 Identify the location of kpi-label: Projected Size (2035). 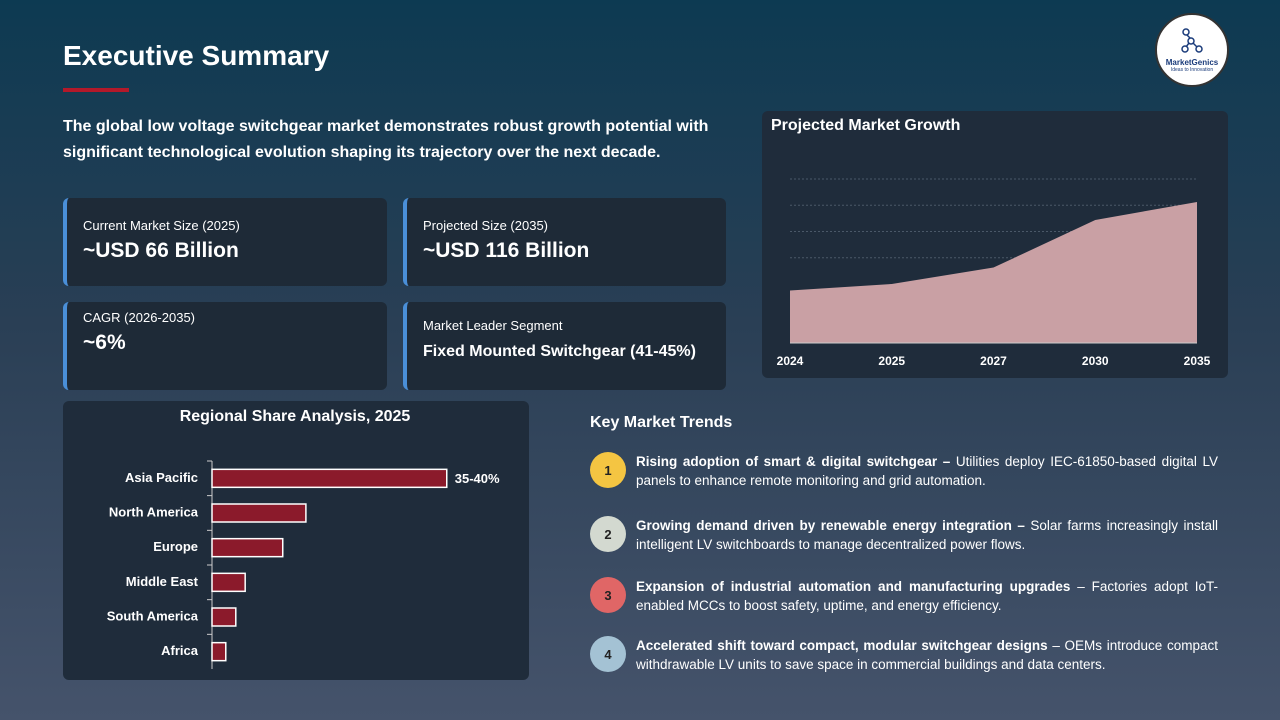
(486, 225).